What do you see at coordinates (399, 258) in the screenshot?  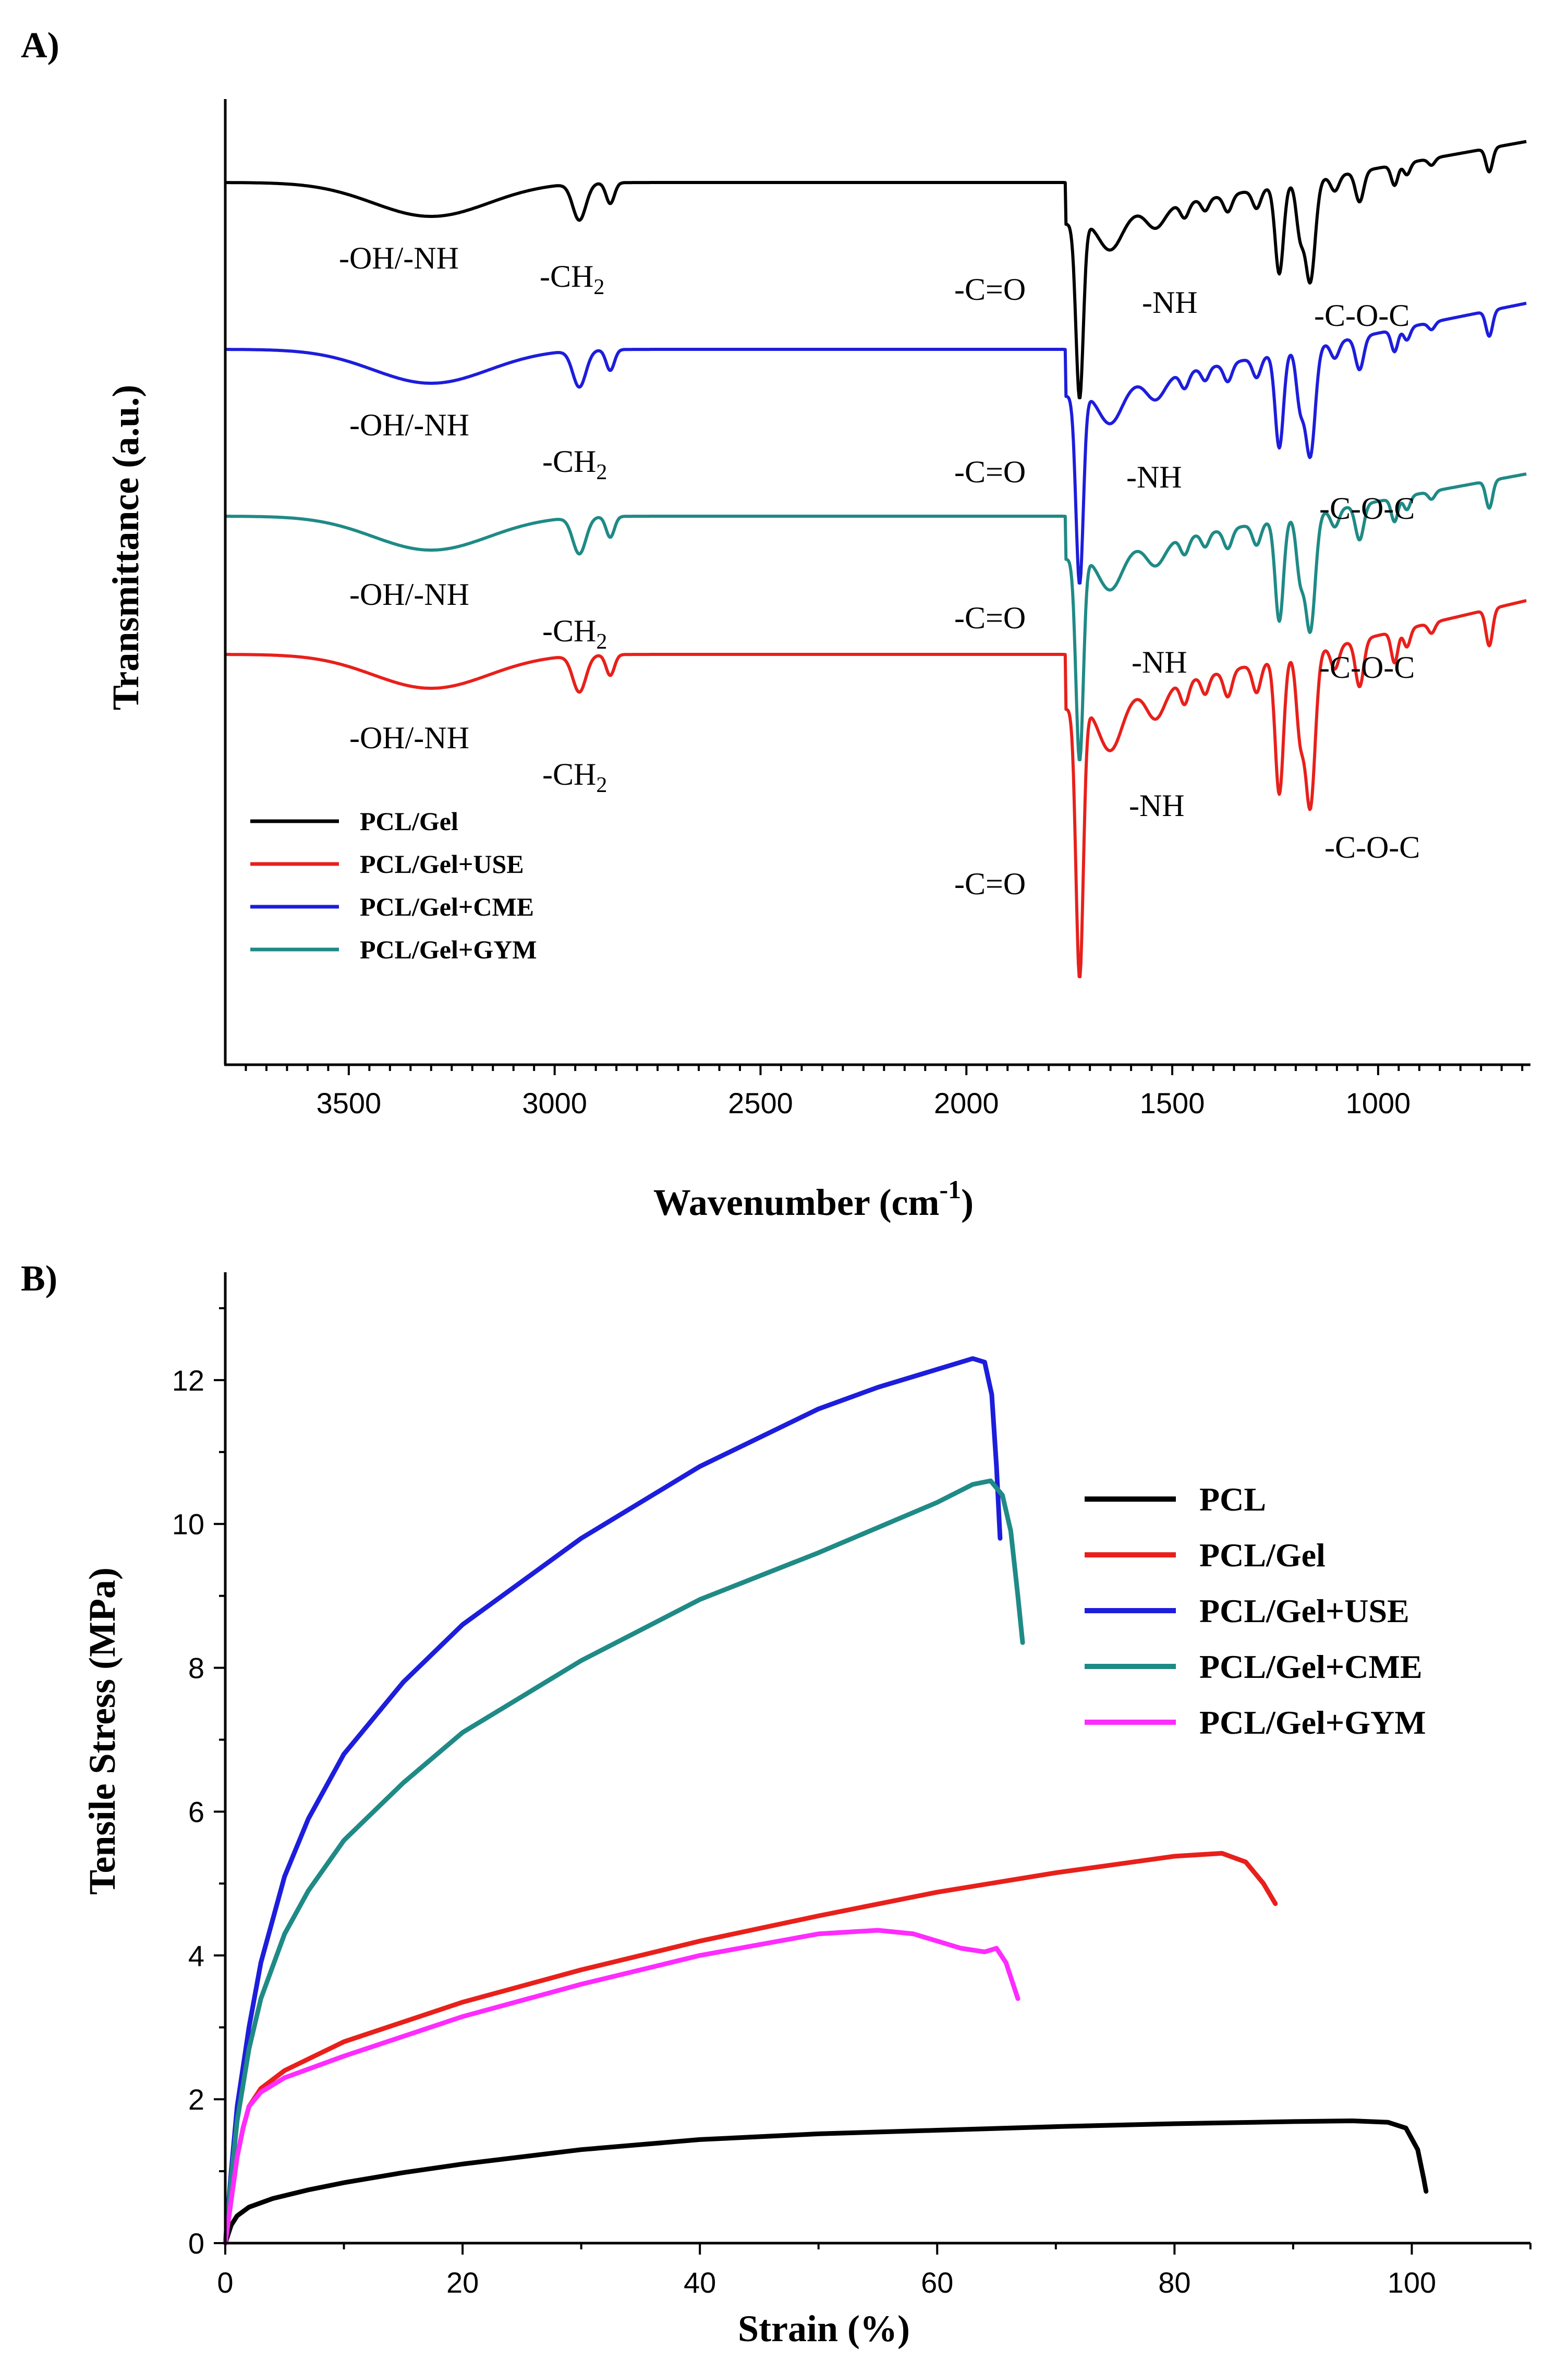 I see `annot-oh-nh-1: -OH/-NH` at bounding box center [399, 258].